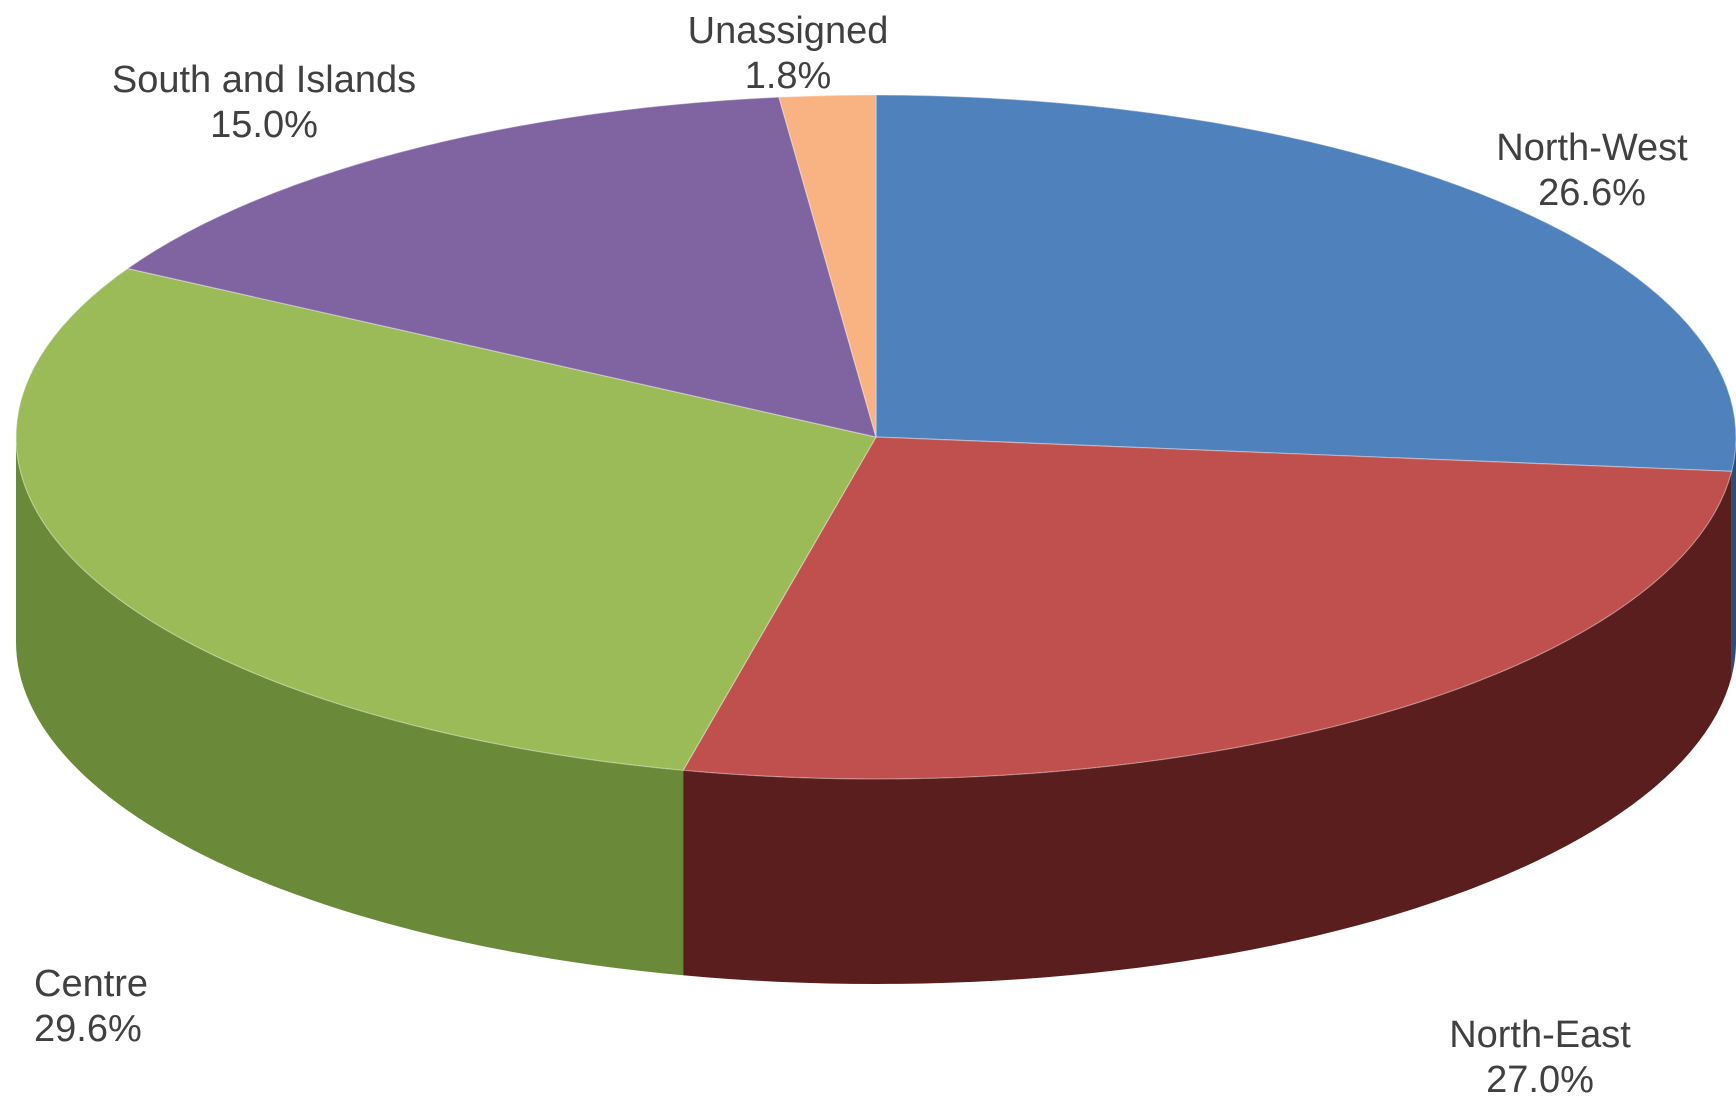  Describe the element at coordinates (1540, 1035) in the screenshot. I see `slice-name-label: North-East` at that location.